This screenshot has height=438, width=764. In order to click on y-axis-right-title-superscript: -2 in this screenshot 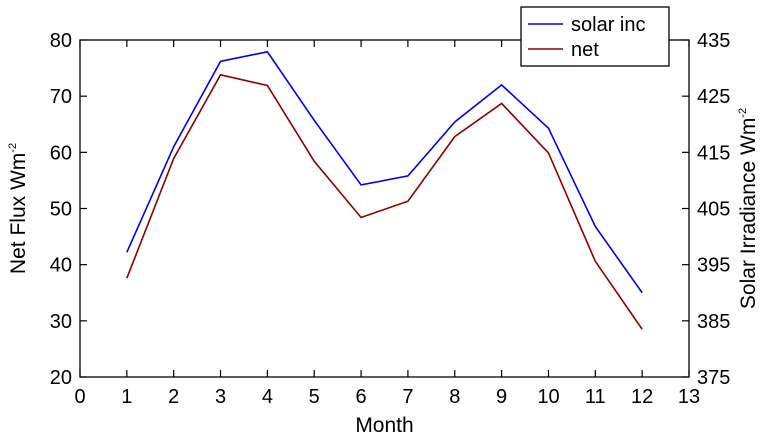, I will do `click(743, 113)`.